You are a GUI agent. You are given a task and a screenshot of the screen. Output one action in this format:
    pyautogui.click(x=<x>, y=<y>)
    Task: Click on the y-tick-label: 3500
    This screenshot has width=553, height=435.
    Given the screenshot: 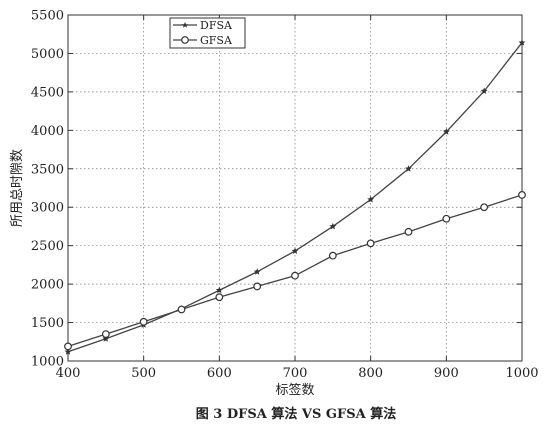 What is the action you would take?
    pyautogui.click(x=47, y=169)
    